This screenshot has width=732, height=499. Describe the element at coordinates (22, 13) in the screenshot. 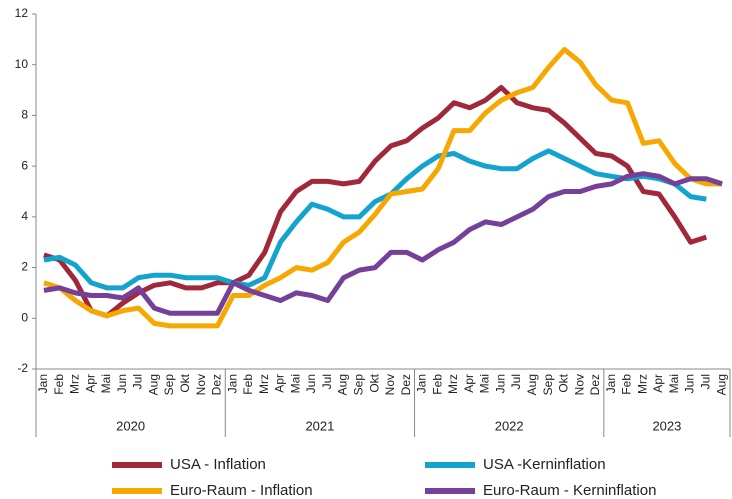

I see `y-tick-label: 12` at that location.